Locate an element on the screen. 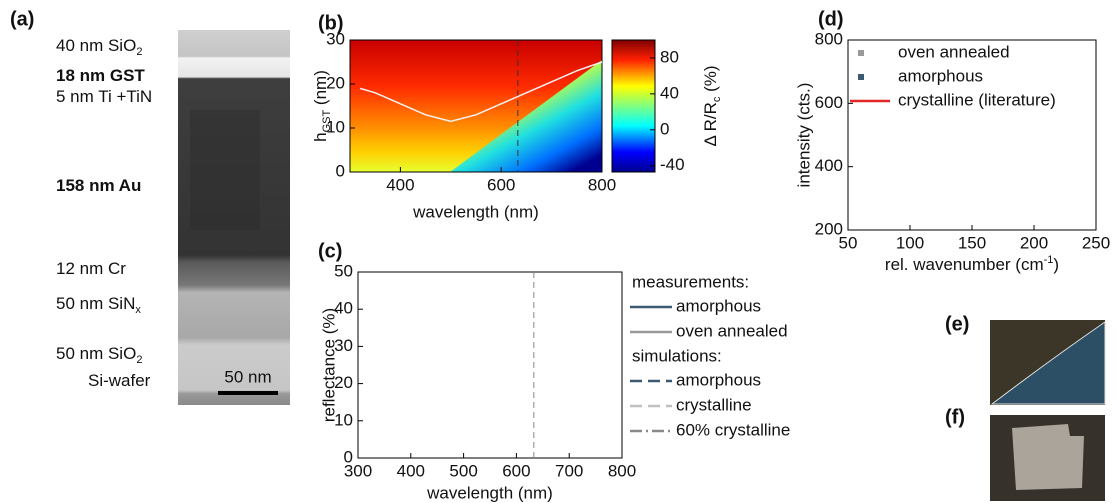 This screenshot has width=1118, height=503. colorbar-label-rest: (%) is located at coordinates (710, 80).